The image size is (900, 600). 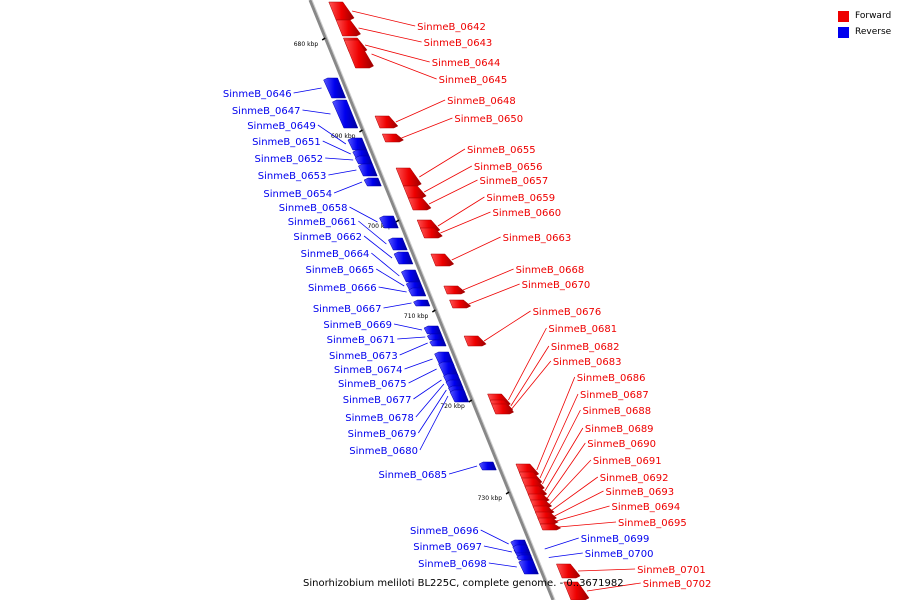 What do you see at coordinates (447, 547) in the screenshot?
I see `reverse-gene-label: SinmeB_0697` at bounding box center [447, 547].